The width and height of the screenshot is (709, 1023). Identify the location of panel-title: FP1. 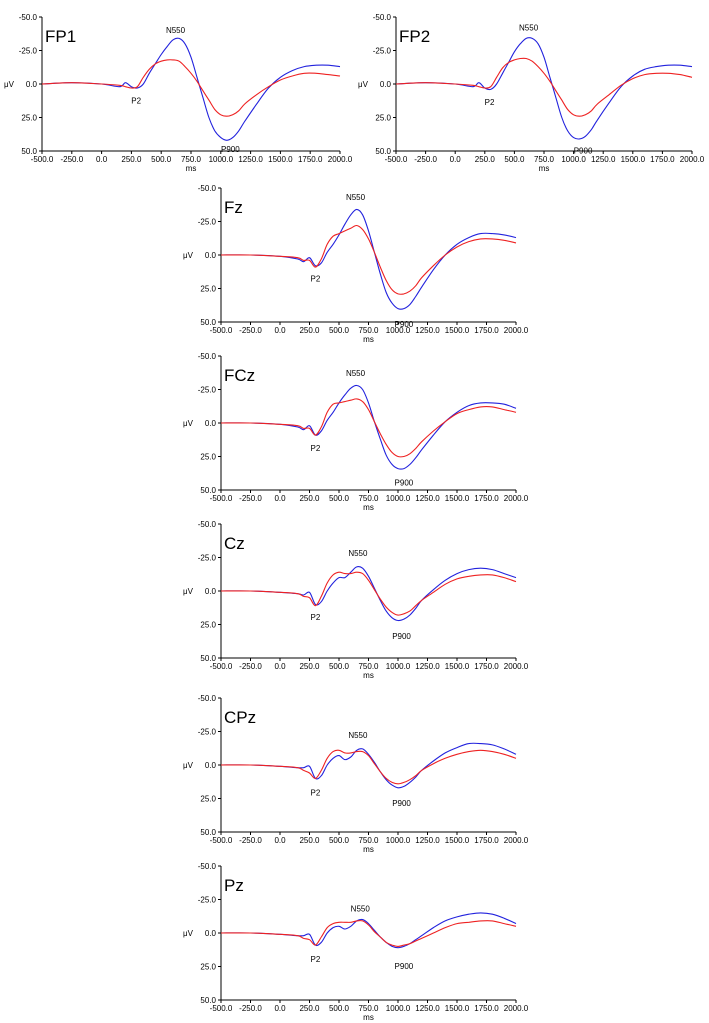
(60, 36).